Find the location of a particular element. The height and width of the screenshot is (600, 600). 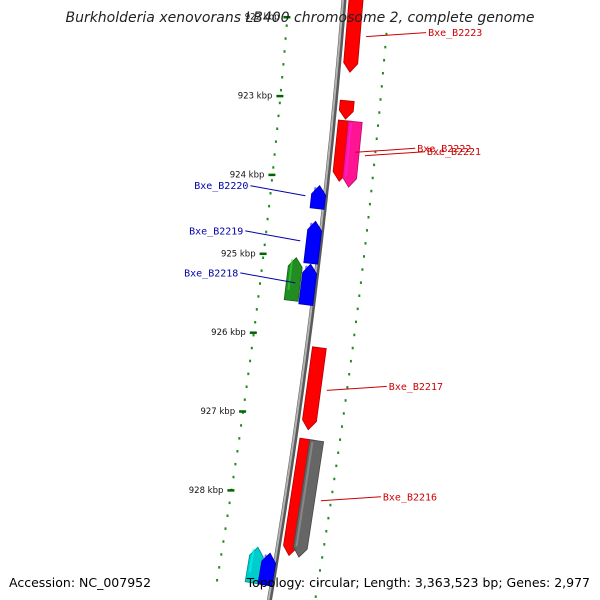

gene-arrow-bxe_b2221 is located at coordinates (352, 154).